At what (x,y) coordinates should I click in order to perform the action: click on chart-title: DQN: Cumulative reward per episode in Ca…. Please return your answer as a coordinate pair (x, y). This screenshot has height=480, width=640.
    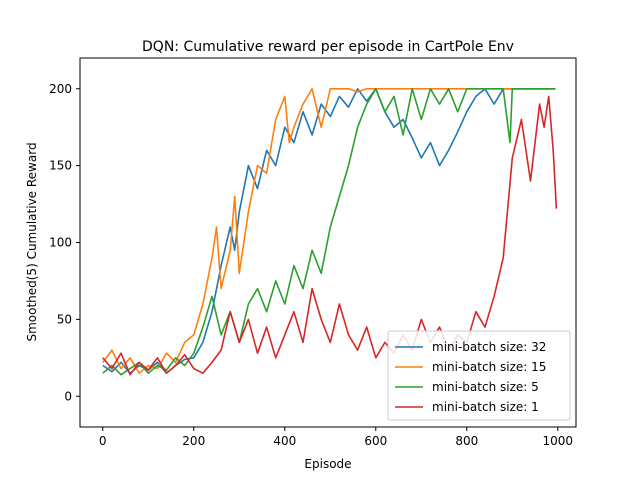
    Looking at the image, I should click on (328, 47).